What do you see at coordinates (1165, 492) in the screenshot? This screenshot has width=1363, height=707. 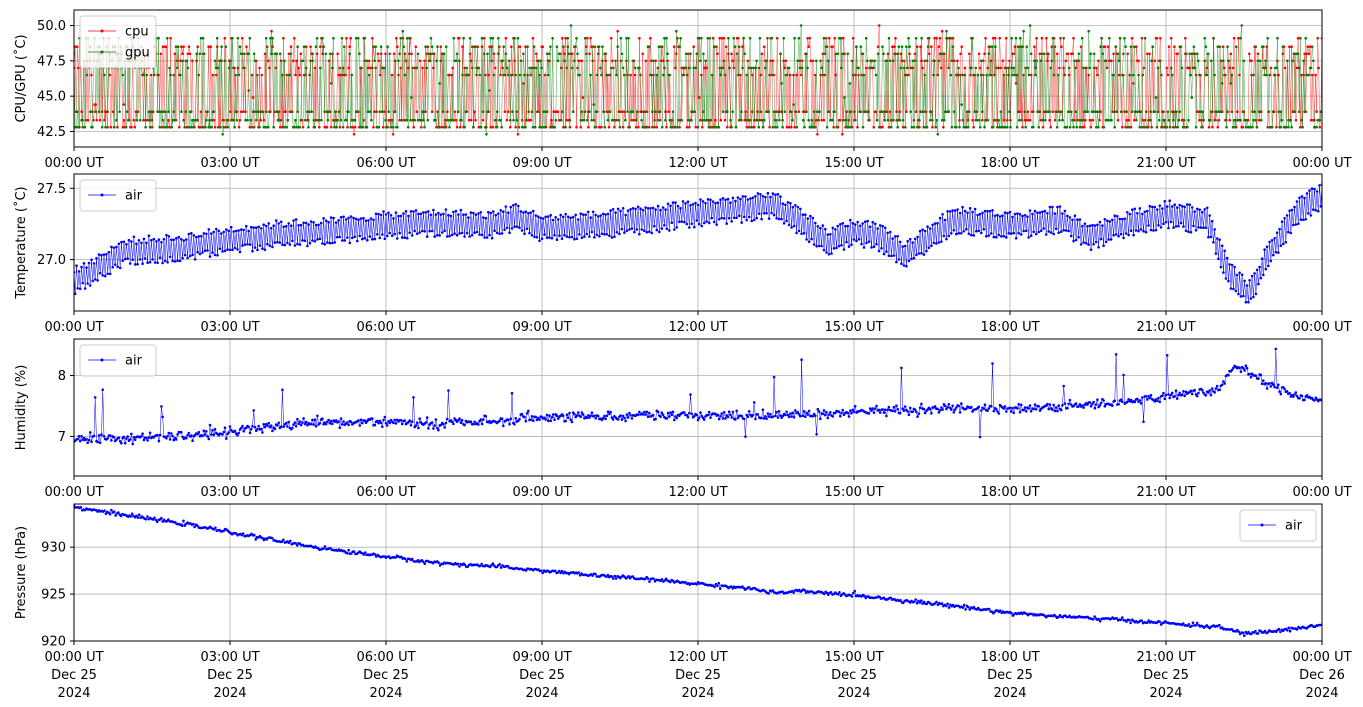 I see `x-tick-label: 21:00 UT` at bounding box center [1165, 492].